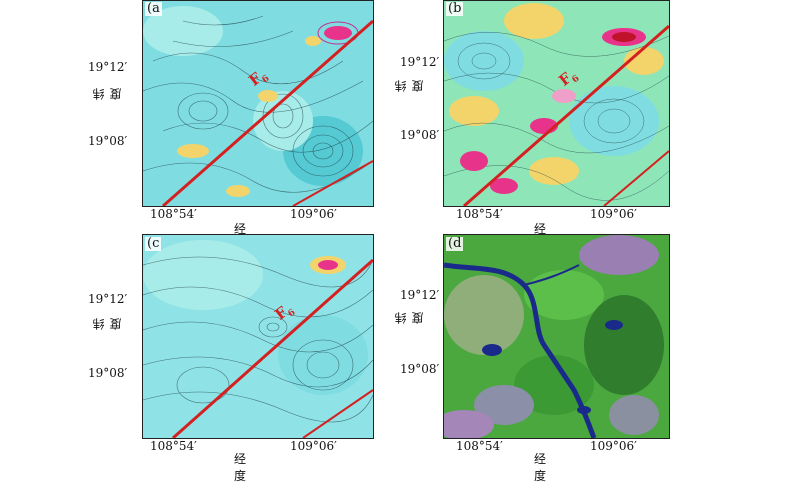  I want to click on xtick-a-1: 108°54′, so click(173, 214).